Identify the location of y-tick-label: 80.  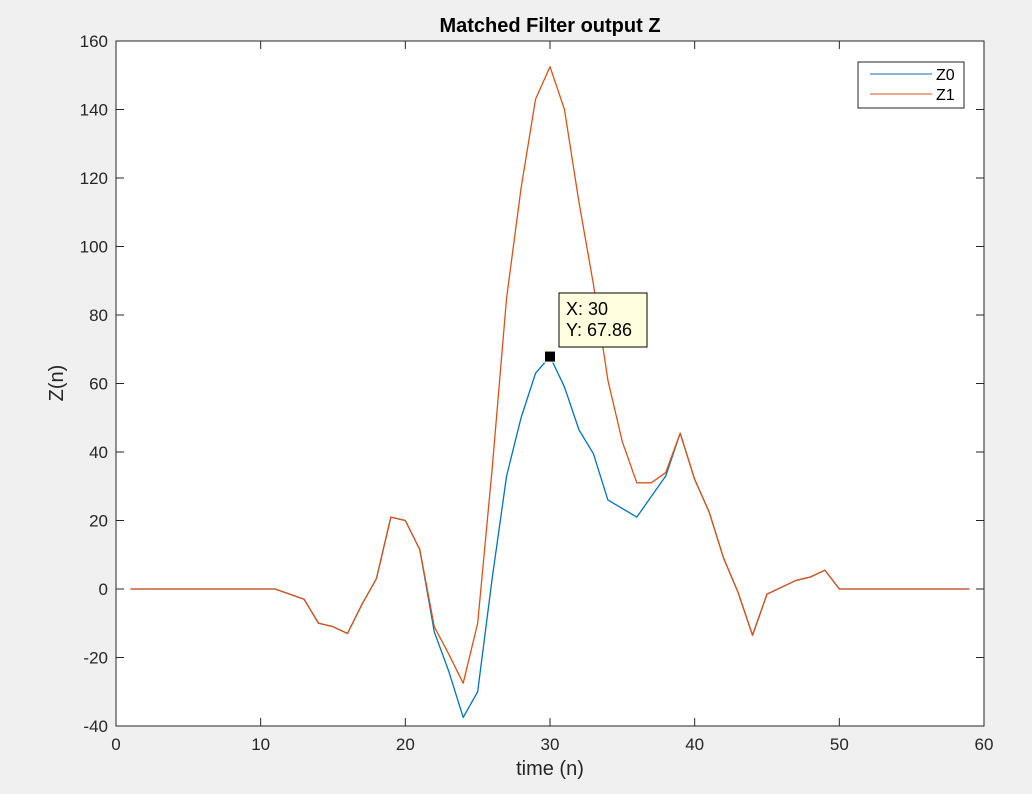
(98, 315).